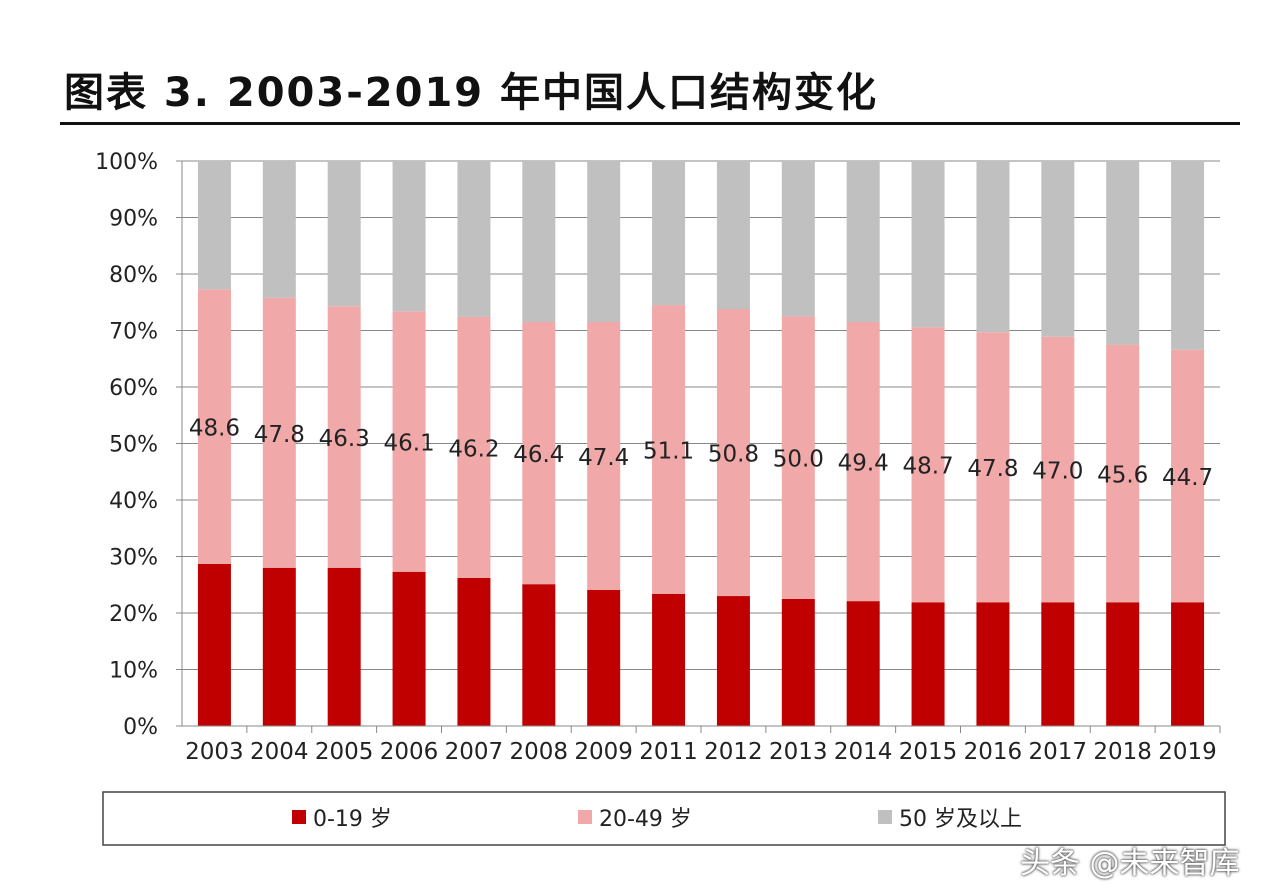  Describe the element at coordinates (798, 752) in the screenshot. I see `x-tick-label: 2013` at that location.